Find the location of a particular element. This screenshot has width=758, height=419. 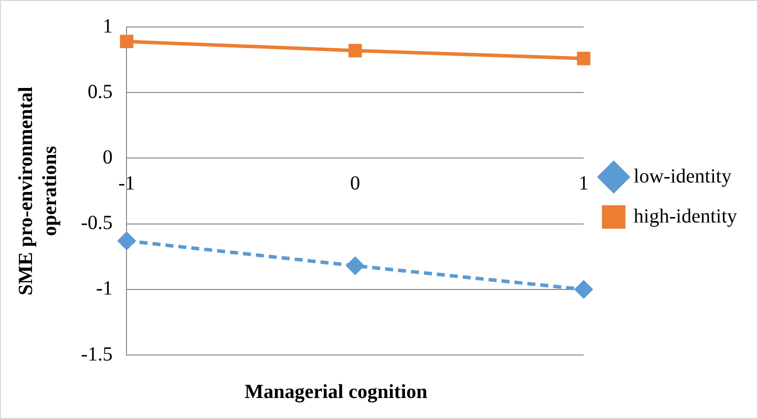

x-tick-label: 0 is located at coordinates (355, 183).